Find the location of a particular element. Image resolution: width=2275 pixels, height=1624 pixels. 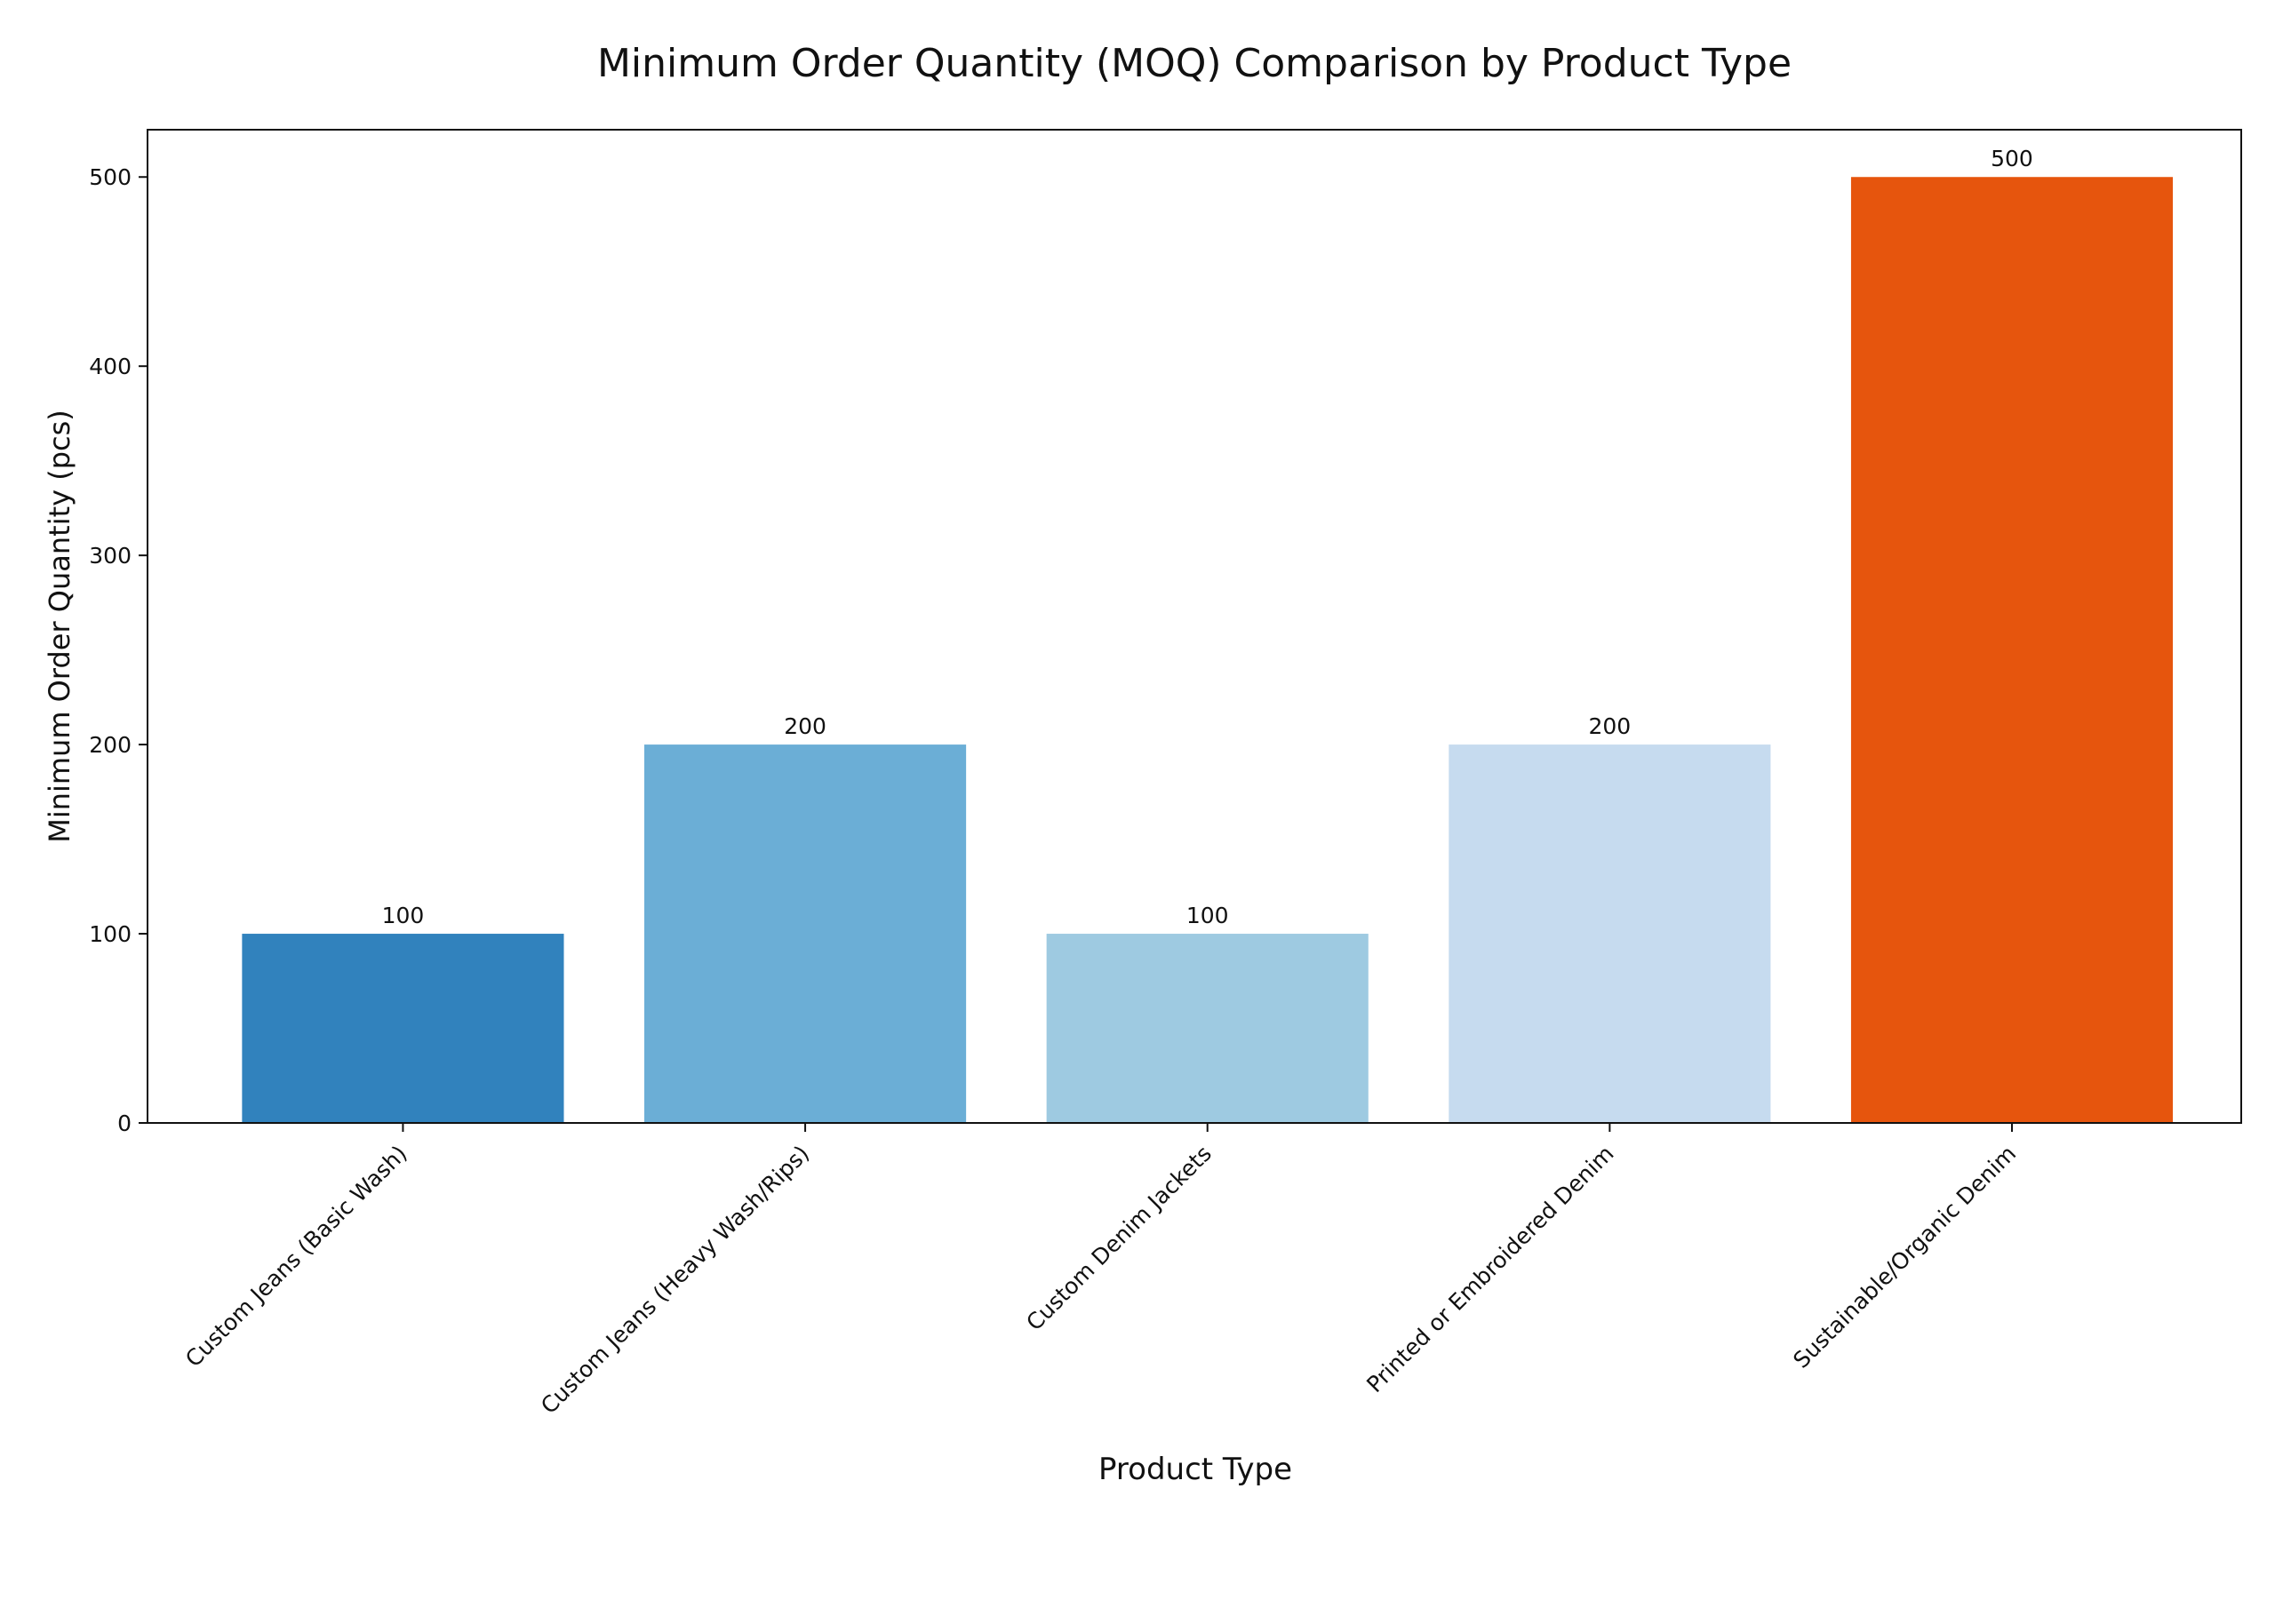

x-tick-label: Custom Denim Jackets is located at coordinates (1119, 1239).